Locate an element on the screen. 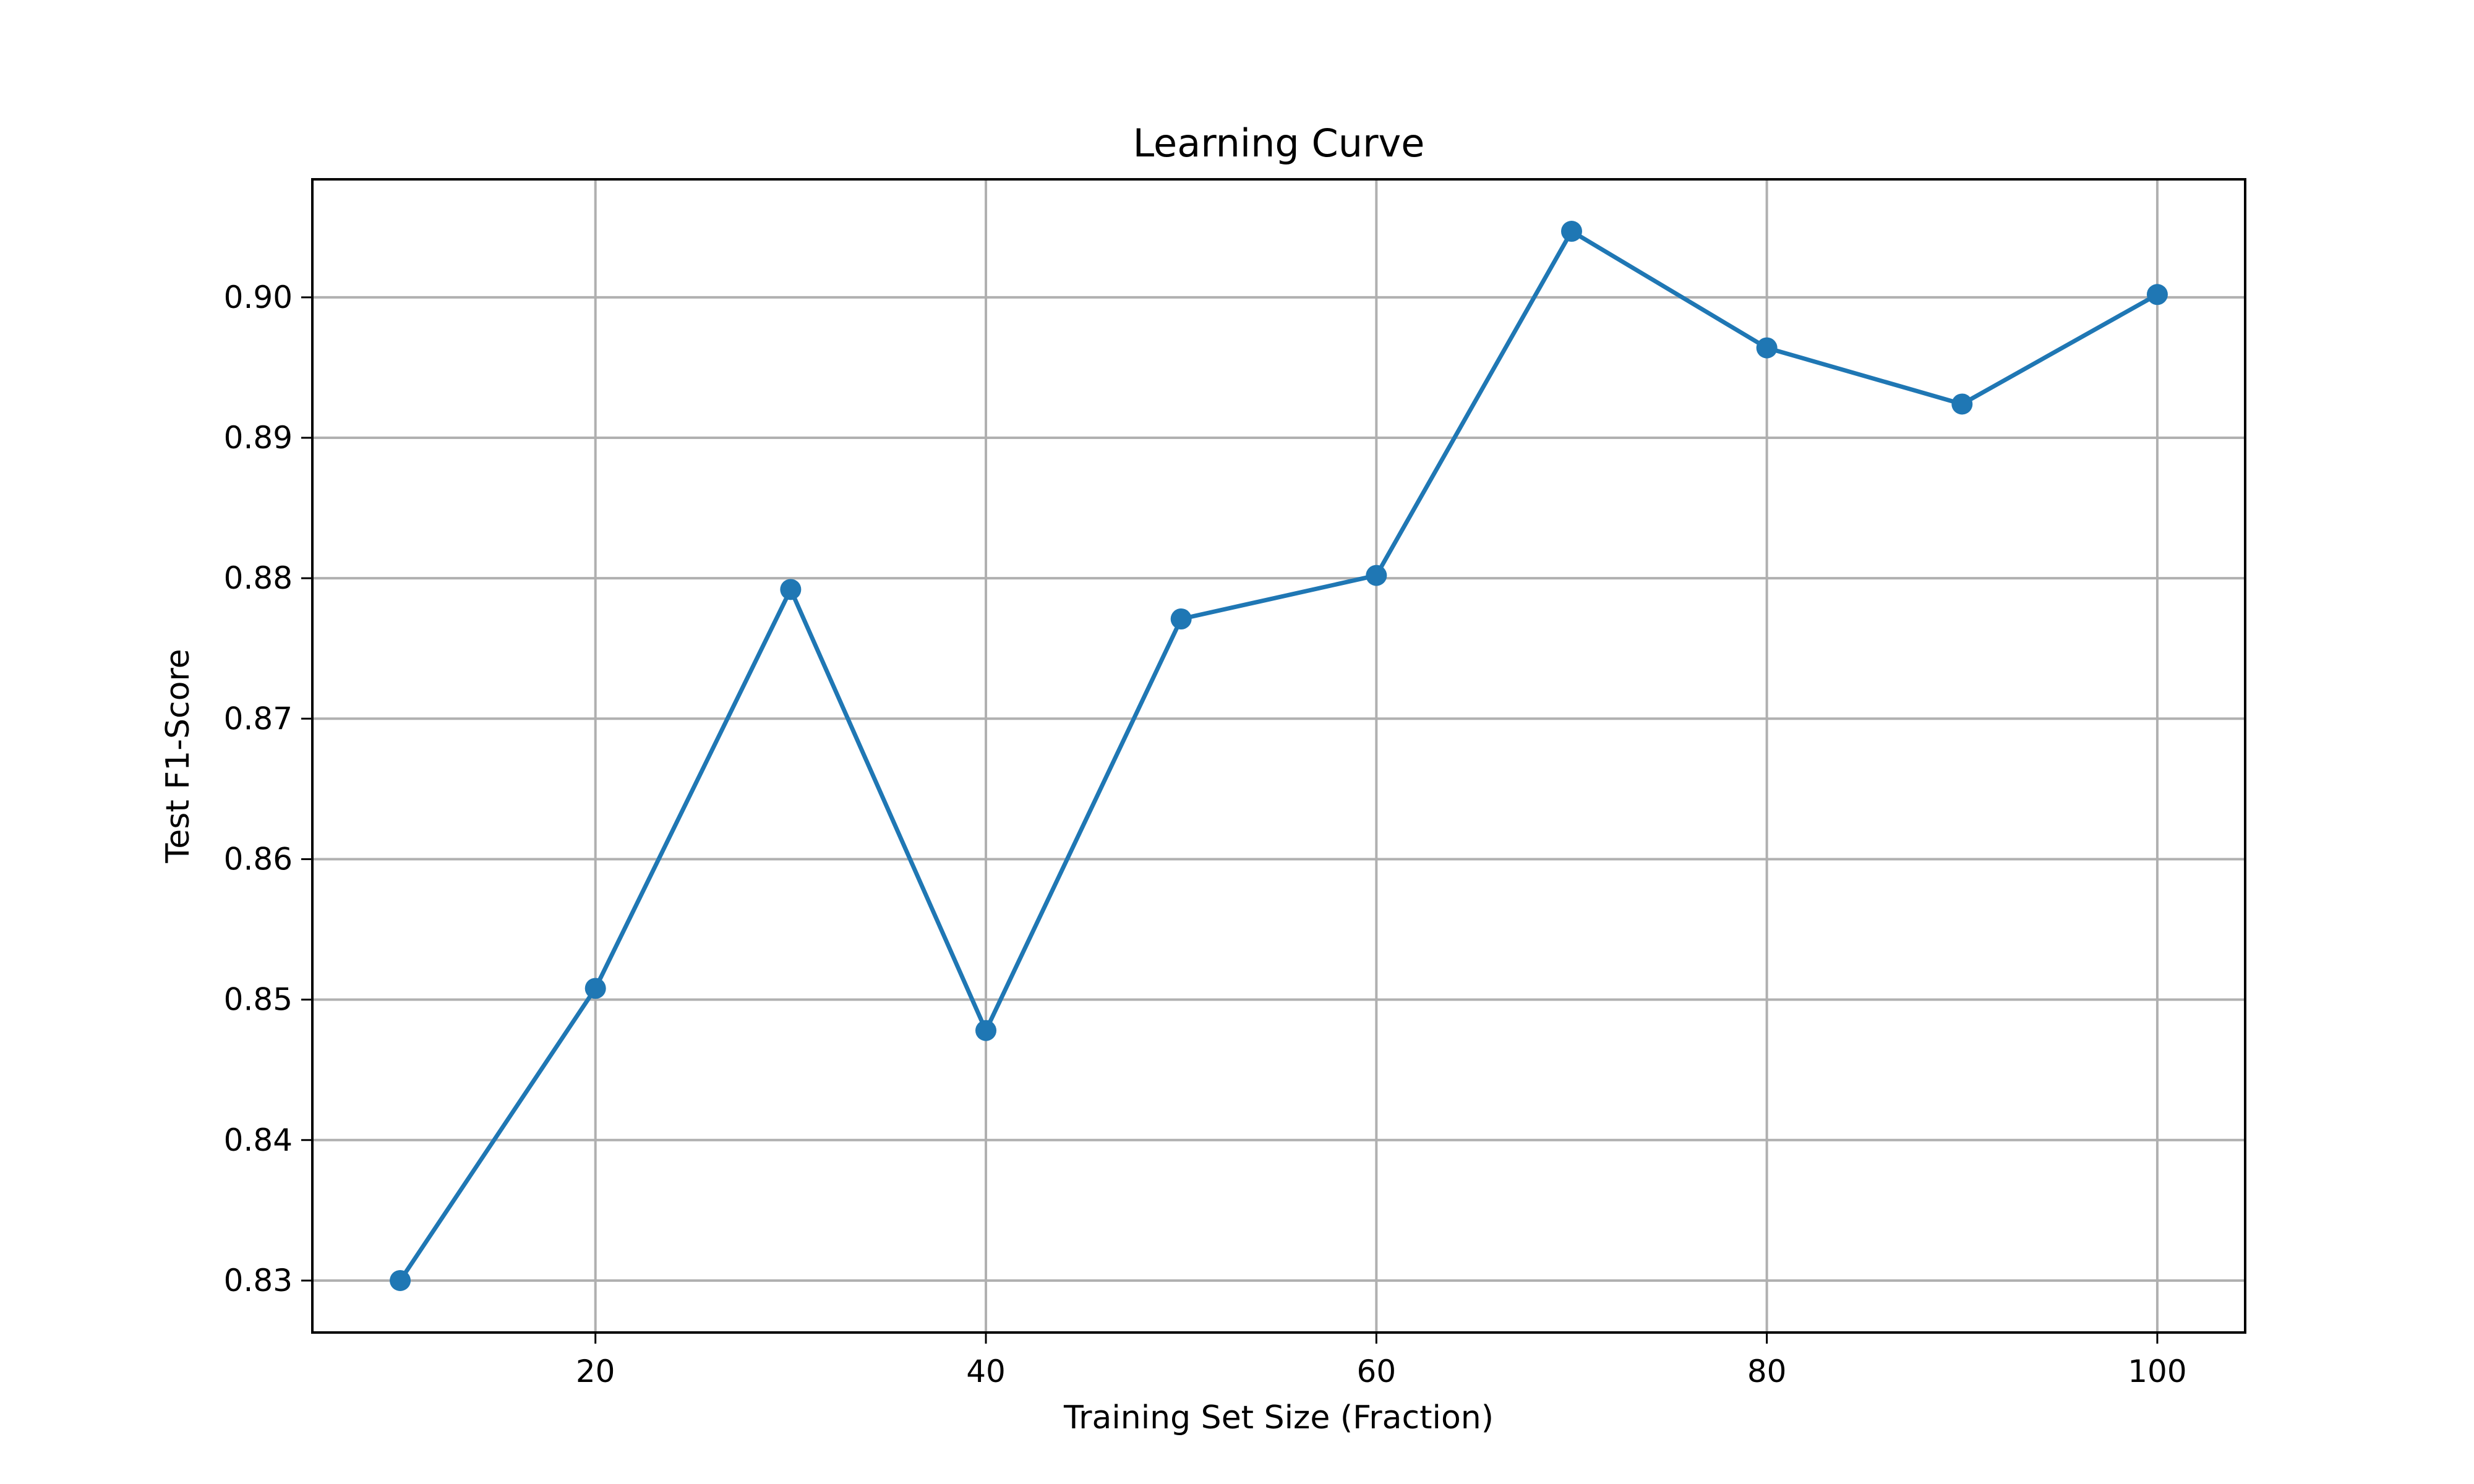 Image resolution: width=2474 pixels, height=1484 pixels. y-axis-label: Test F1-Score is located at coordinates (178, 756).